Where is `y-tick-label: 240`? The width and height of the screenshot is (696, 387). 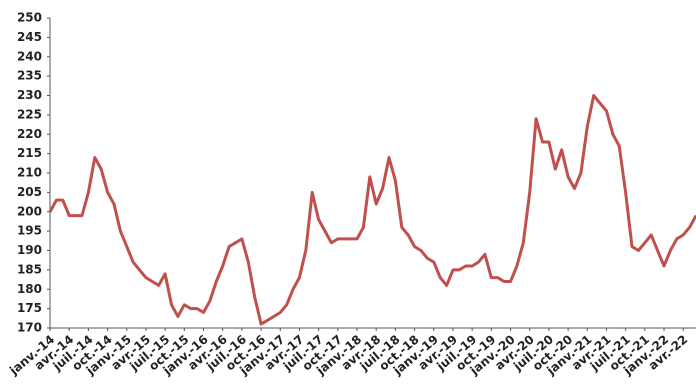 y-tick-label: 240 is located at coordinates (29, 56).